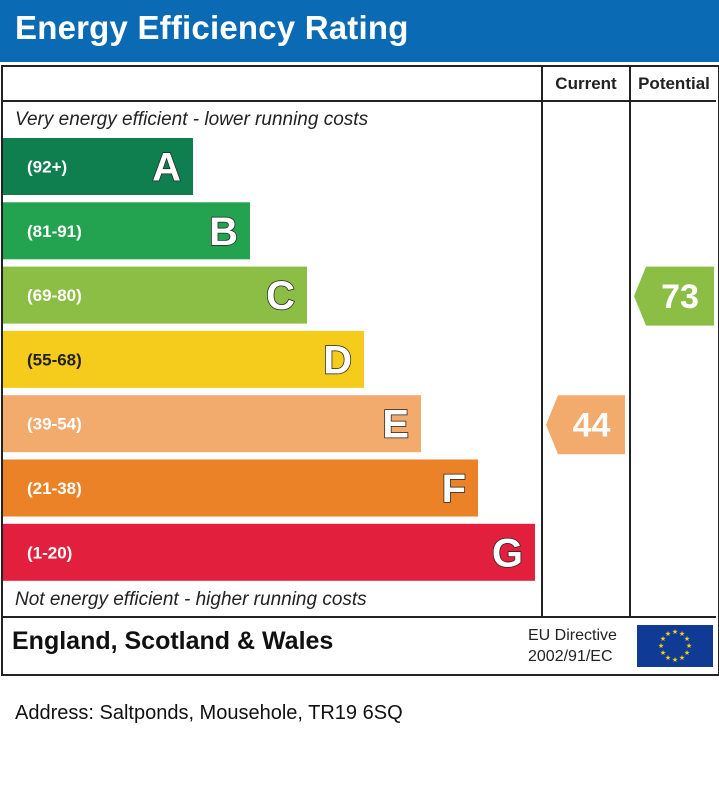 The width and height of the screenshot is (719, 805). Describe the element at coordinates (675, 646) in the screenshot. I see `eu-flag-icon: ★ ★ ★ ★ ★ ★ ★ ★ ★ ★ ★ ★` at that location.